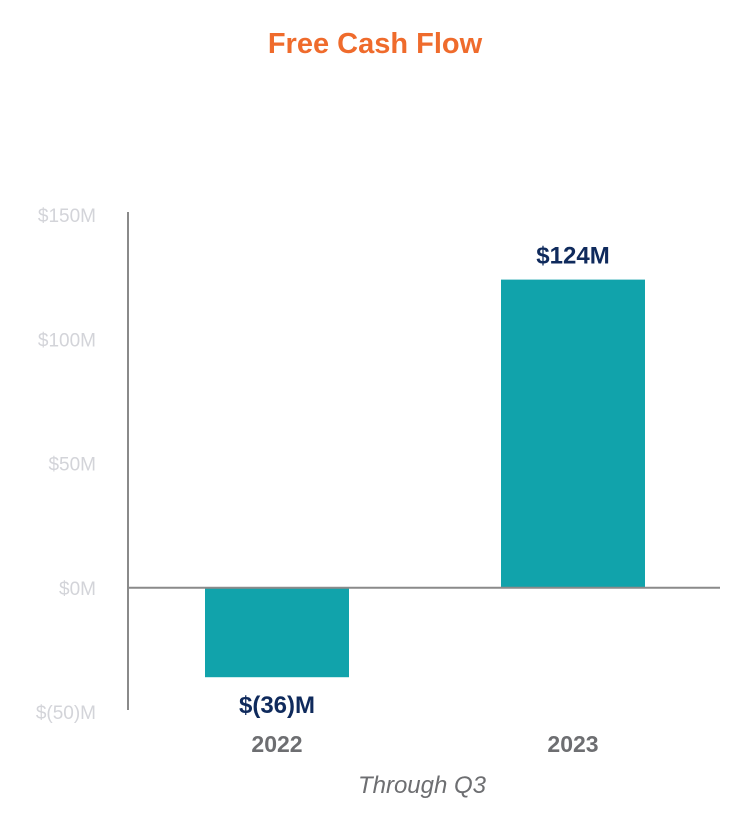  Describe the element at coordinates (67, 340) in the screenshot. I see `y-tick-label: $100M` at that location.